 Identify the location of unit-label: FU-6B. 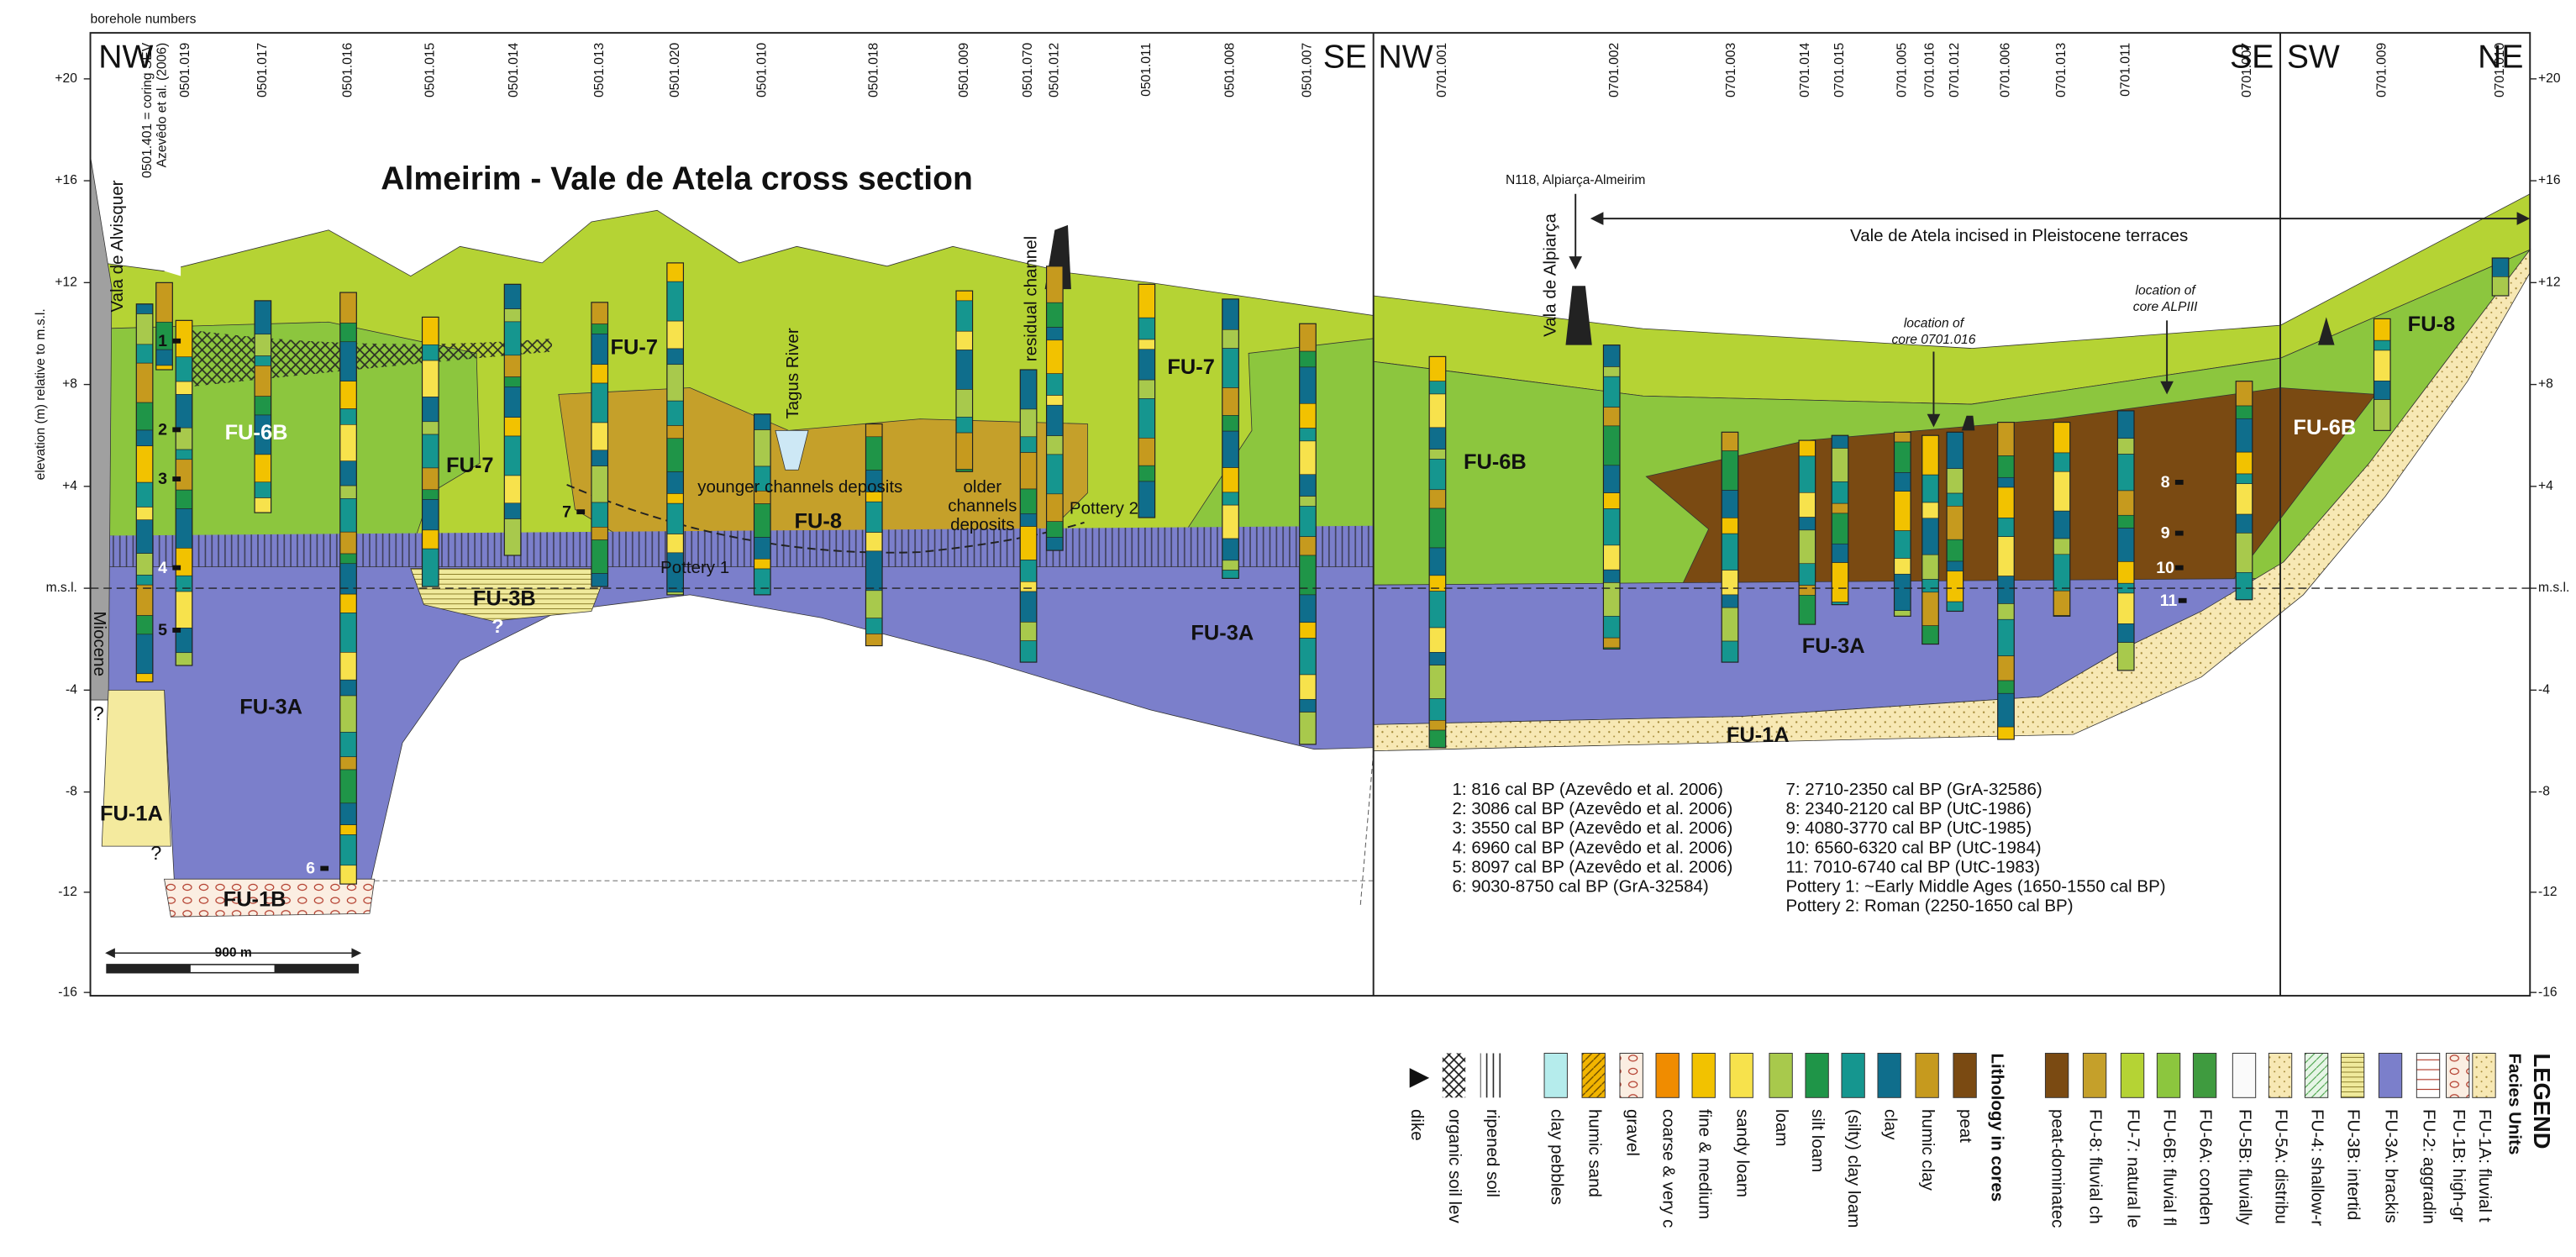
(1495, 462).